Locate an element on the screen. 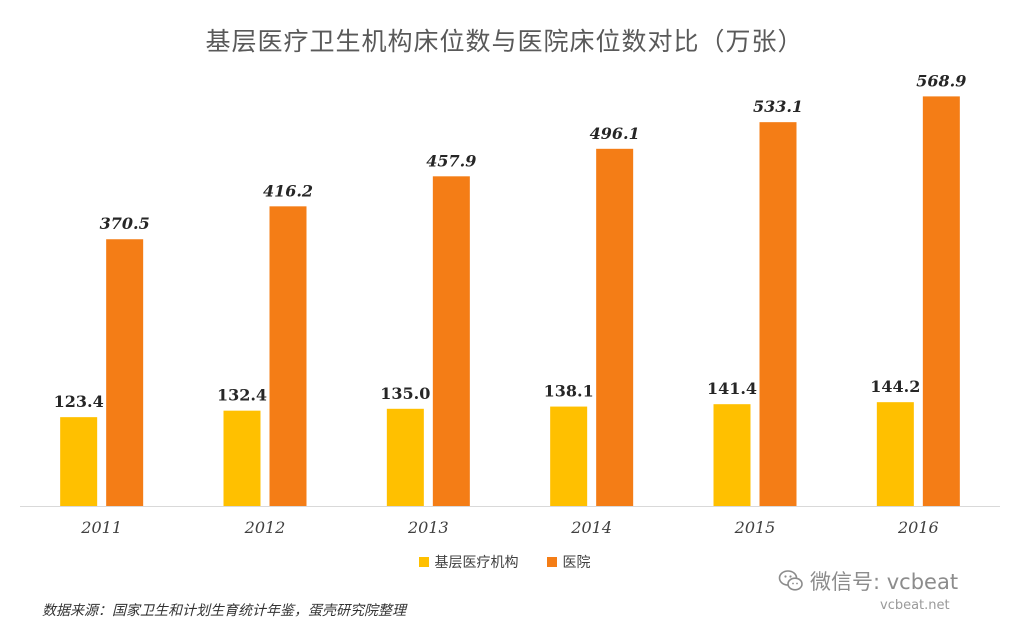 The image size is (1009, 629). legend: 基层医疗机构 医院 is located at coordinates (504, 562).